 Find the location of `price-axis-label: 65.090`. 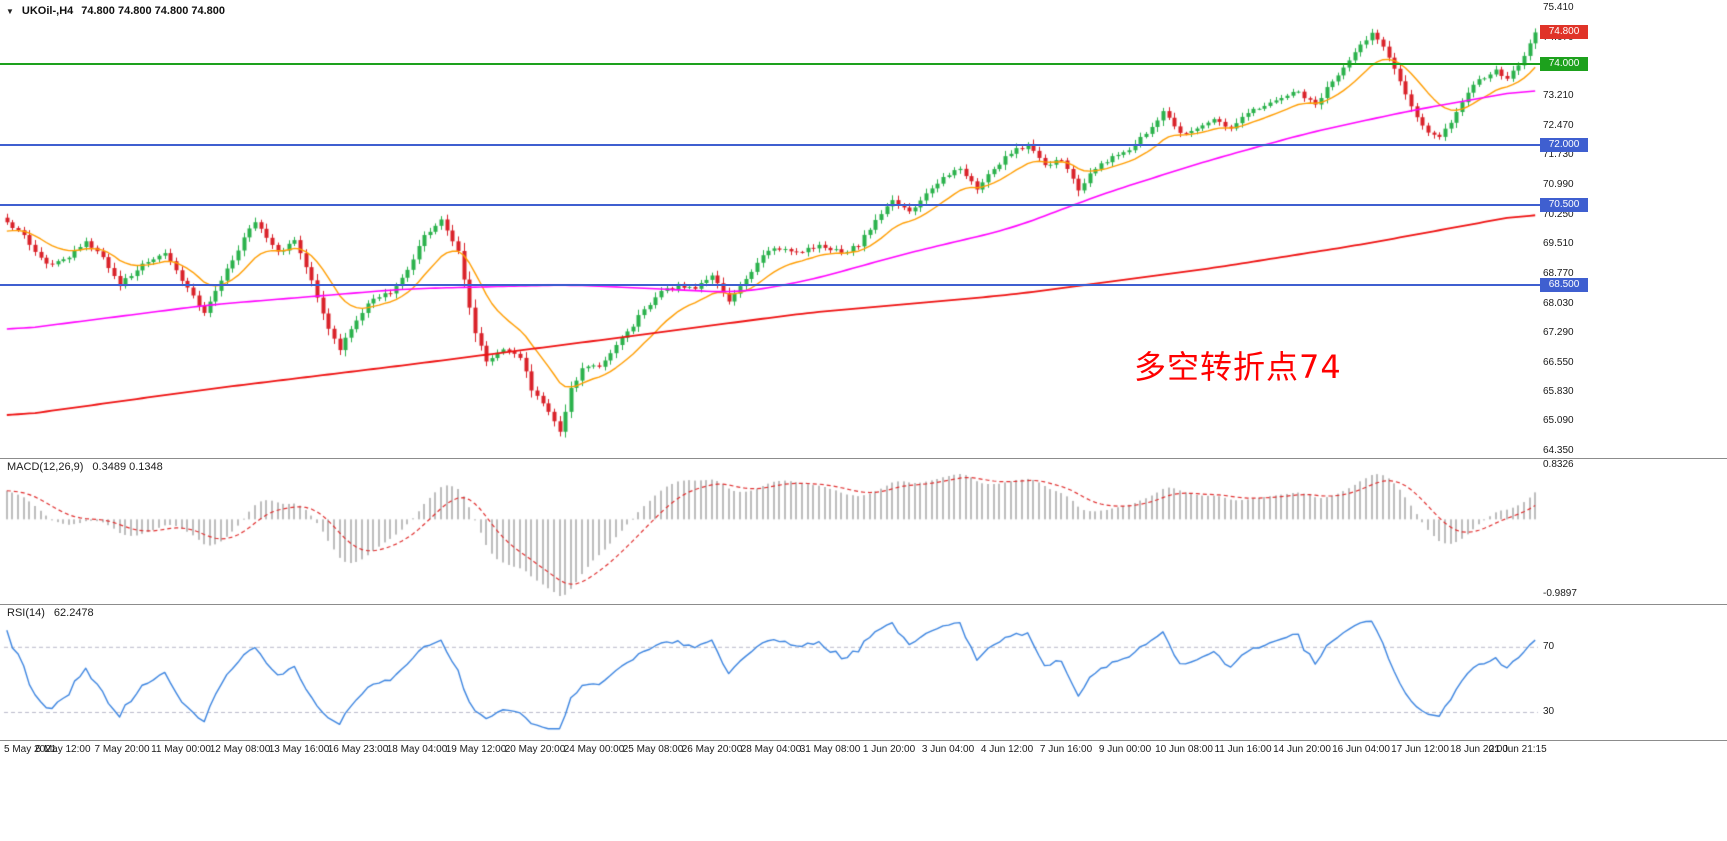

price-axis-label: 65.090 is located at coordinates (1558, 421).